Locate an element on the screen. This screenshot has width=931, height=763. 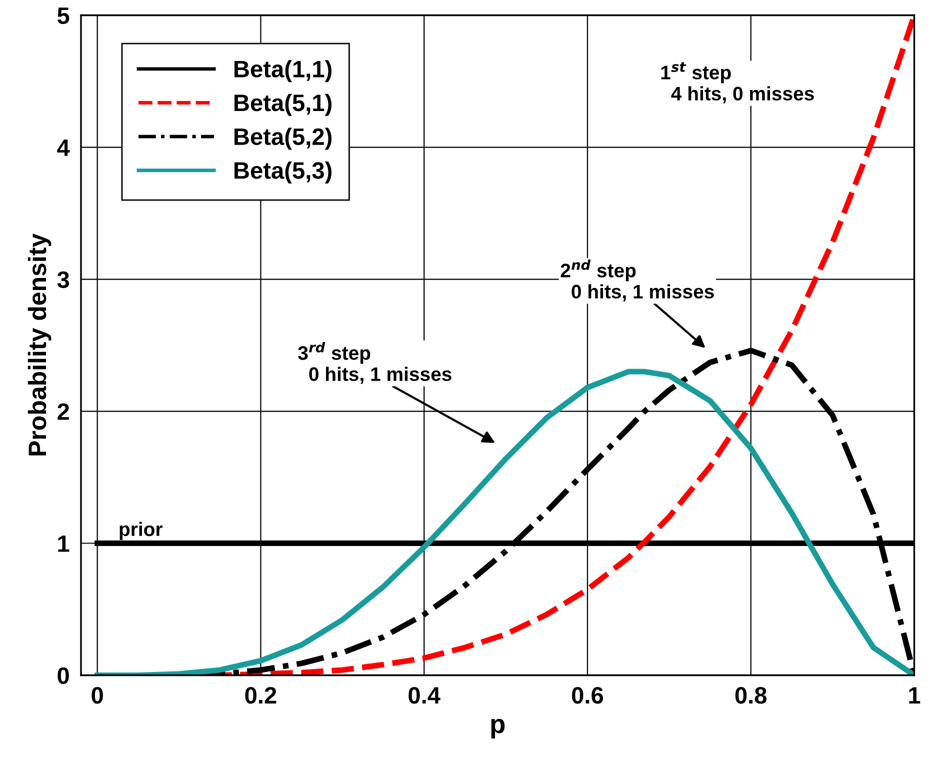
y-tick-label: 0 is located at coordinates (63, 675).